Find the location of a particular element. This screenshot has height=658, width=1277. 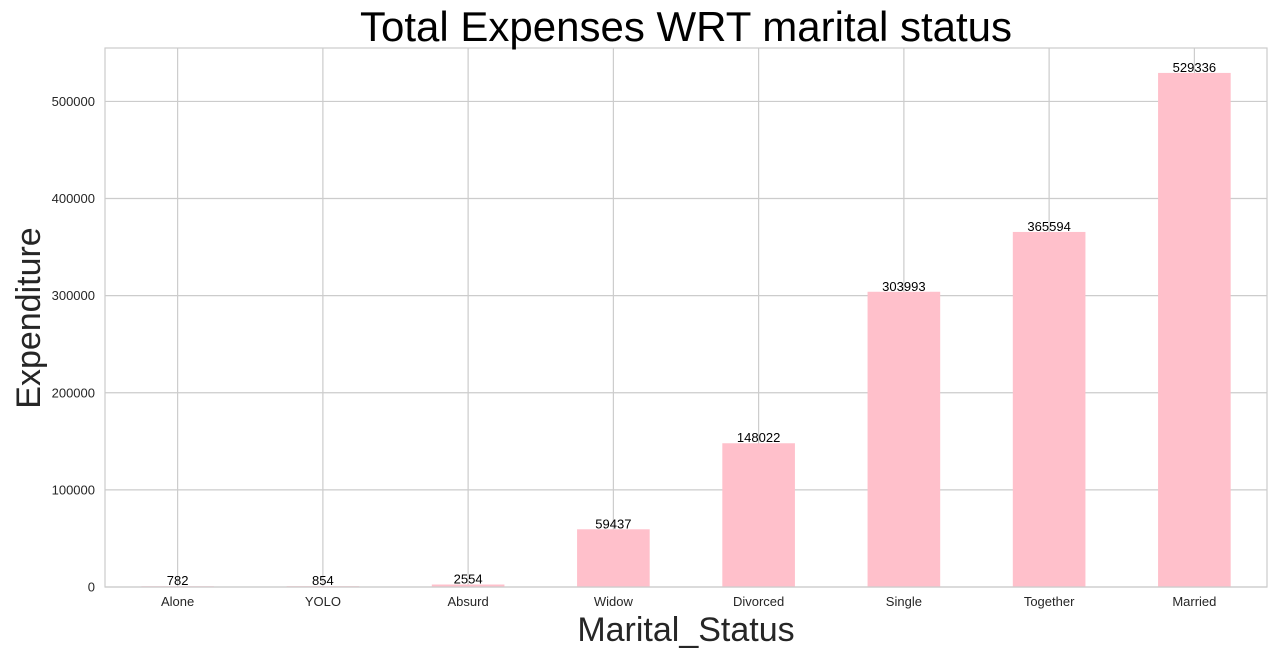

bar-absurd is located at coordinates (468, 585).